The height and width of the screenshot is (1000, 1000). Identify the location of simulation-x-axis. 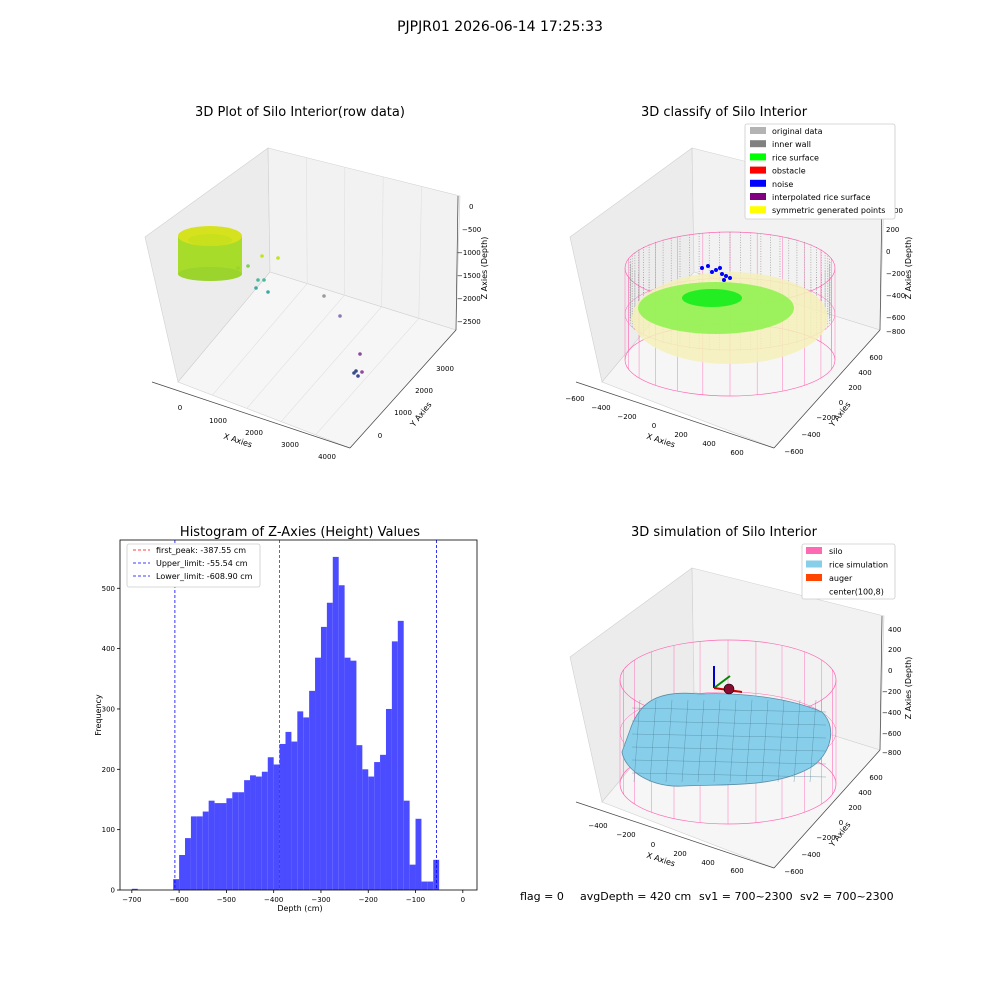
(675, 835).